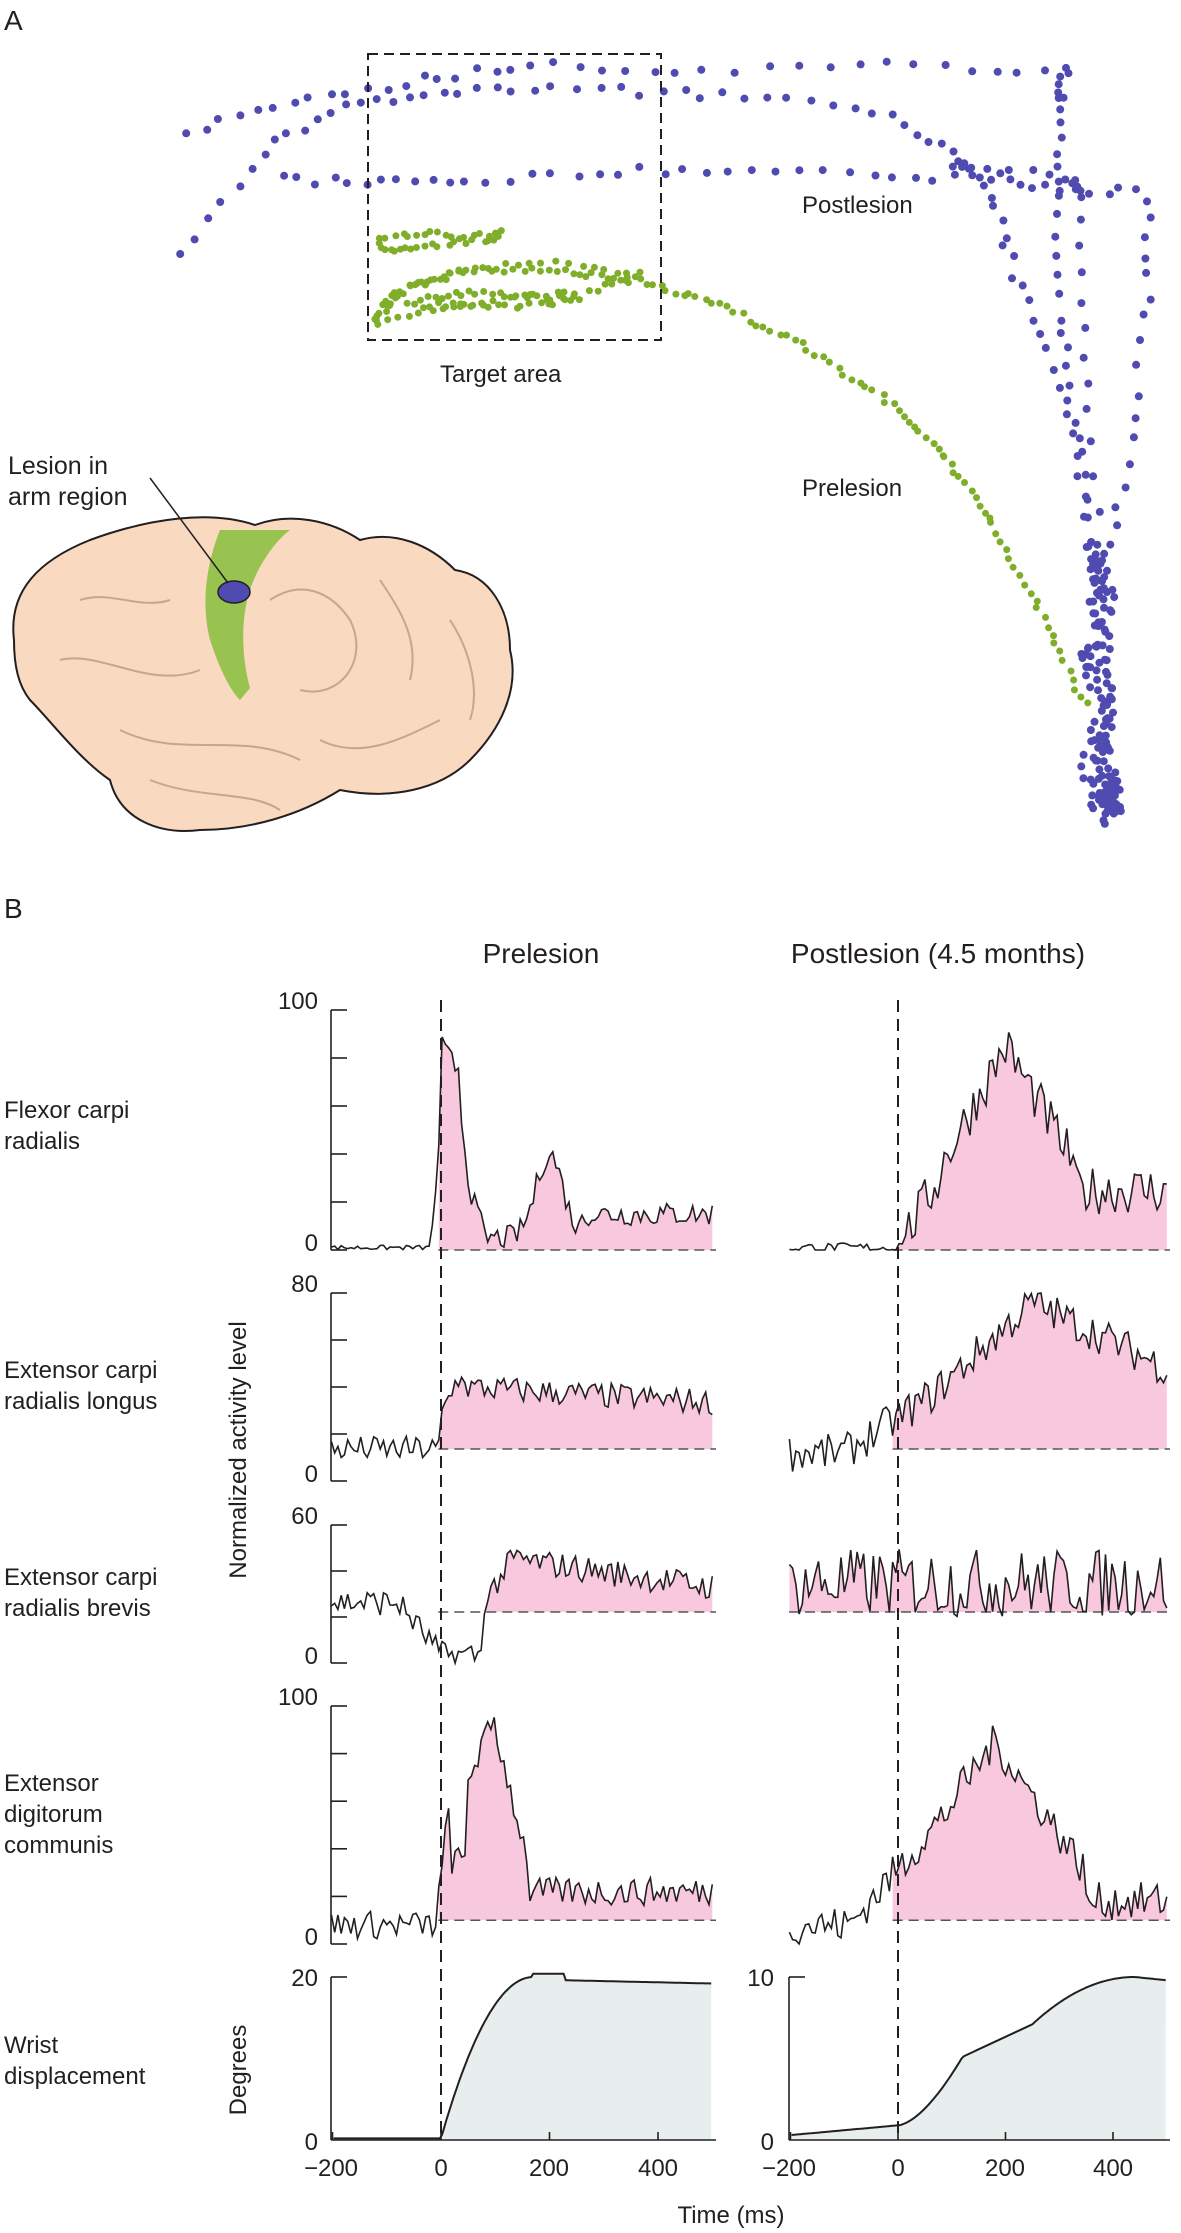 This screenshot has width=1181, height=2233. Describe the element at coordinates (1029, 1141) in the screenshot. I see `emg-fill` at that location.